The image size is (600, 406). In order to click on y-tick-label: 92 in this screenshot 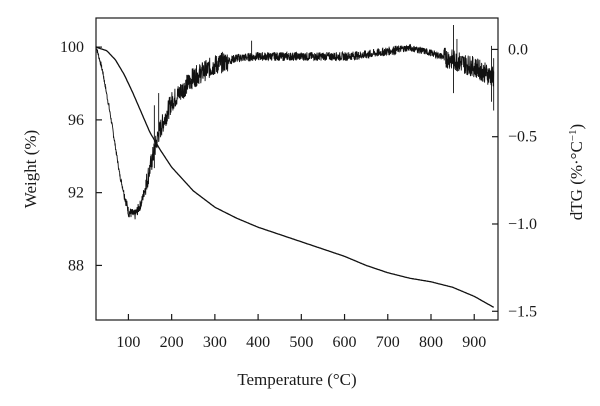, I will do `click(76, 193)`.